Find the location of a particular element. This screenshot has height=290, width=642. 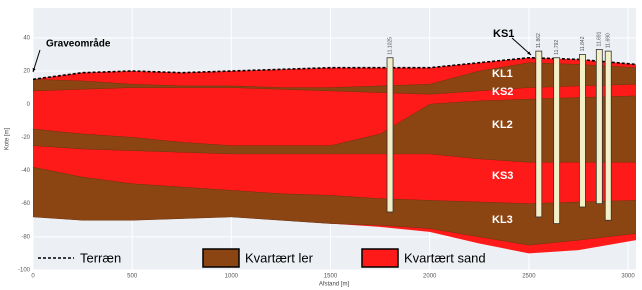

y-axis-title: Kote [m] is located at coordinates (8, 138).